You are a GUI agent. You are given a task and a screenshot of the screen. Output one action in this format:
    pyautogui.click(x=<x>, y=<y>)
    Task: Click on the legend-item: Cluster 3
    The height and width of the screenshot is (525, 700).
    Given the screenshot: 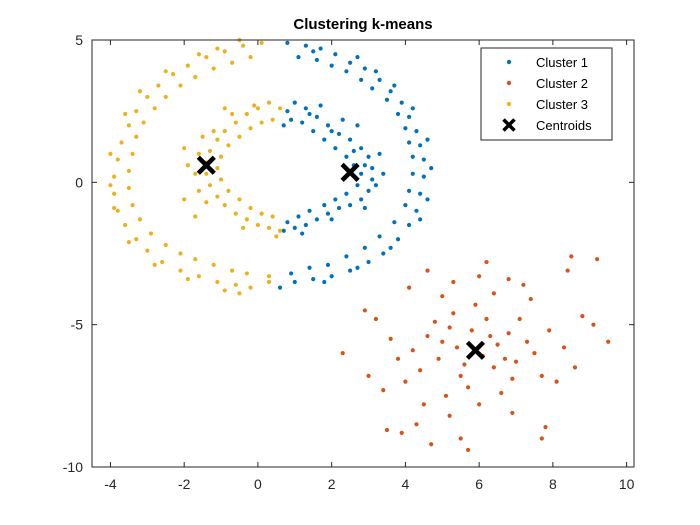 What is the action you would take?
    pyautogui.click(x=547, y=104)
    